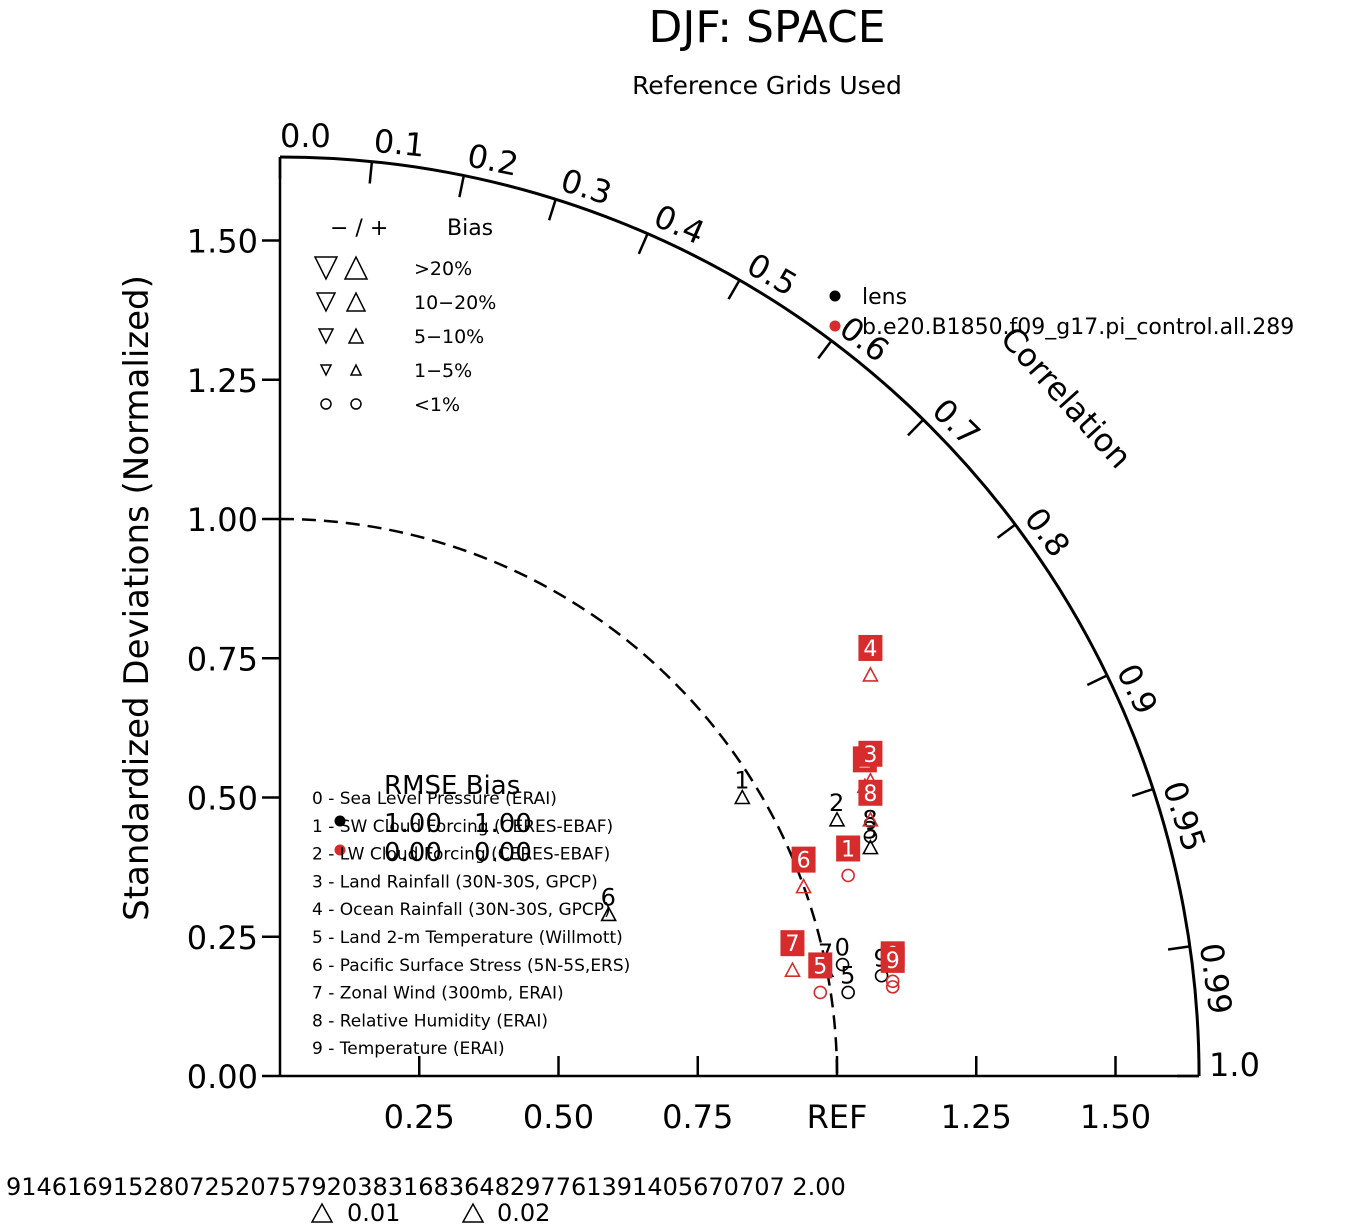  I want to click on x-tick-label: REF, so click(837, 1117).